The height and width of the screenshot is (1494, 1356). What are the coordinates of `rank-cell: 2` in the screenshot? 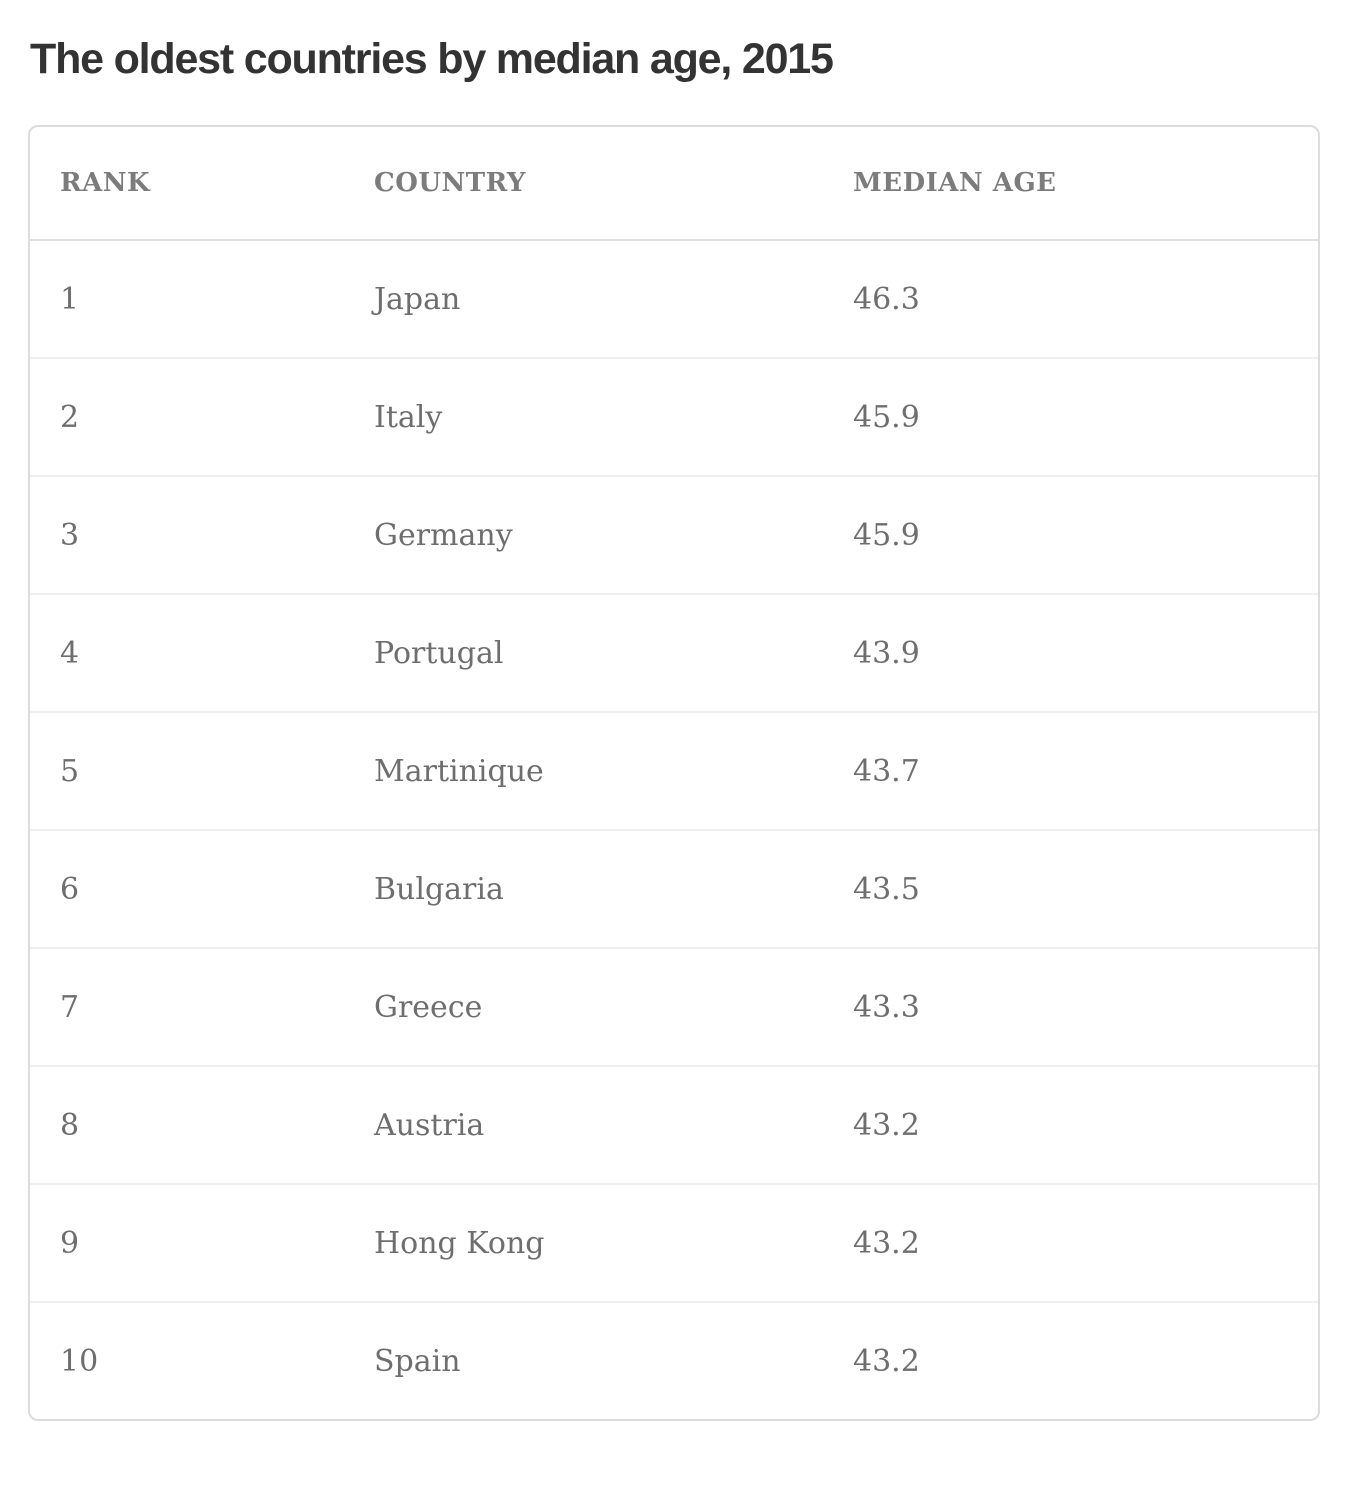 It's located at (202, 417).